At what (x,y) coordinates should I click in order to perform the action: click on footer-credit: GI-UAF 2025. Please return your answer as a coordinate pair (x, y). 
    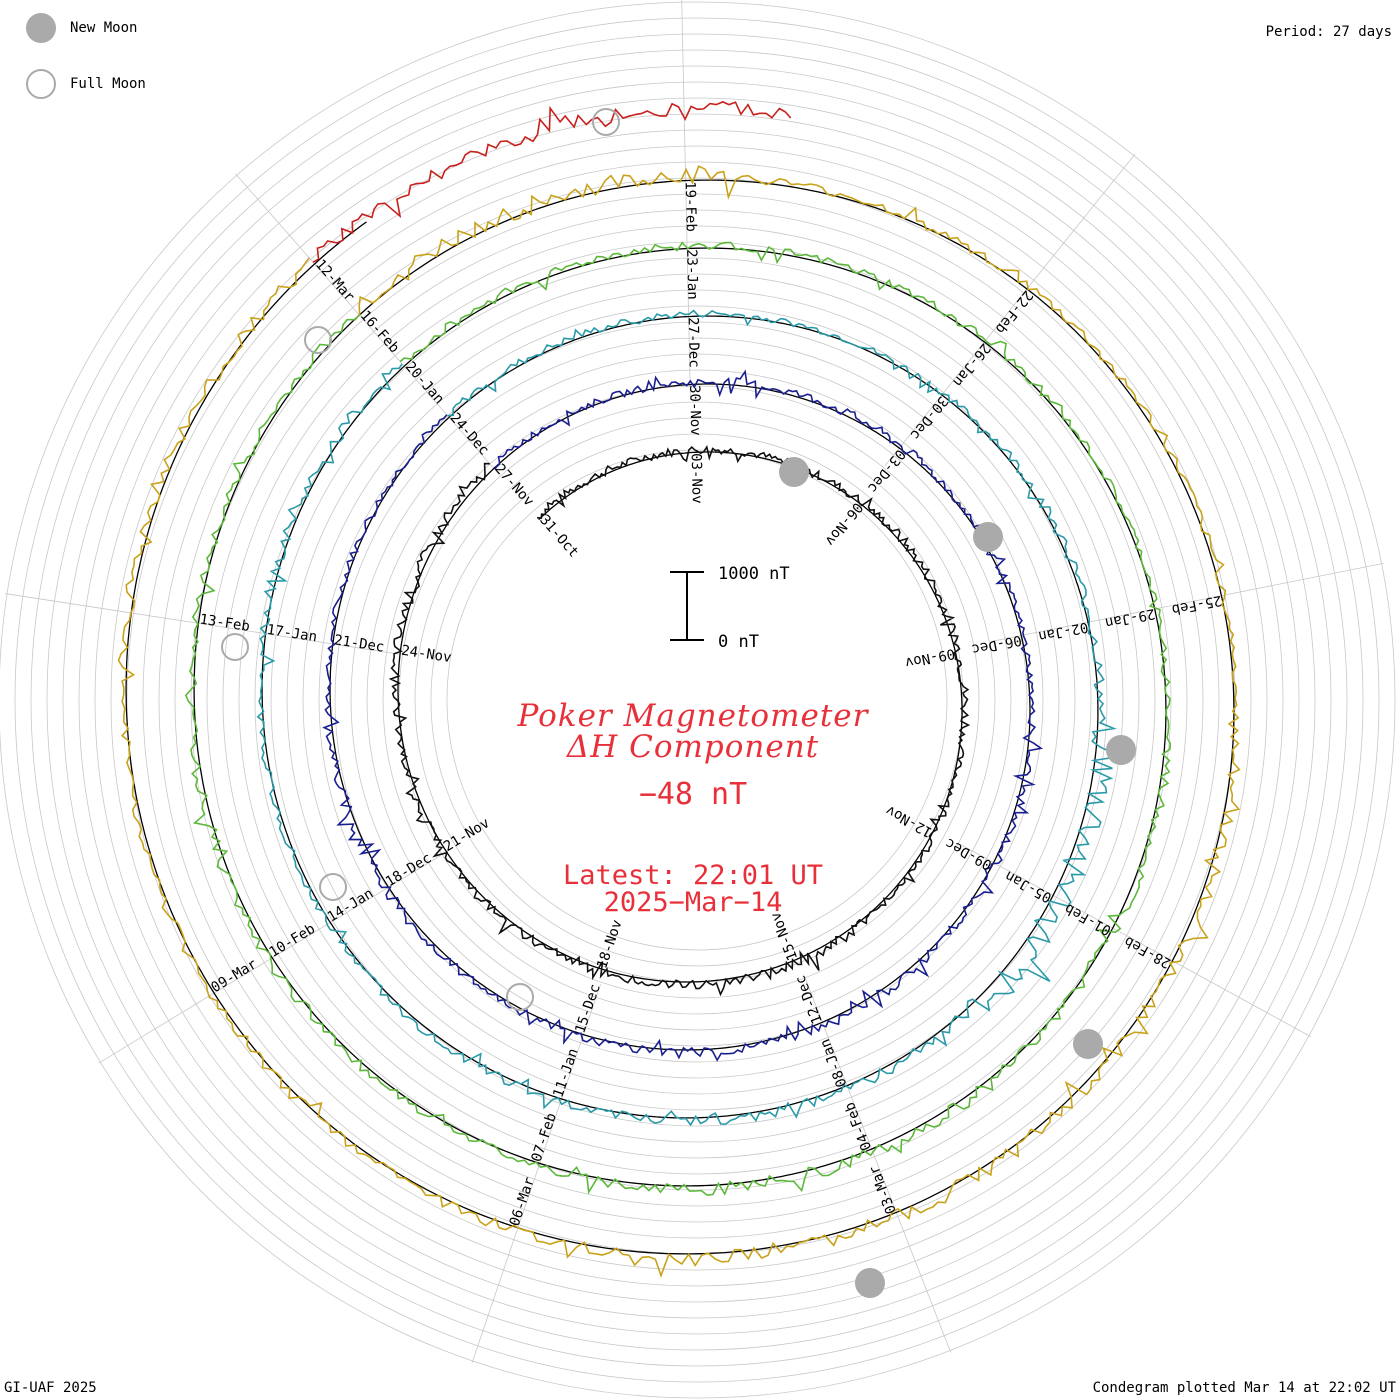
    Looking at the image, I should click on (50, 1388).